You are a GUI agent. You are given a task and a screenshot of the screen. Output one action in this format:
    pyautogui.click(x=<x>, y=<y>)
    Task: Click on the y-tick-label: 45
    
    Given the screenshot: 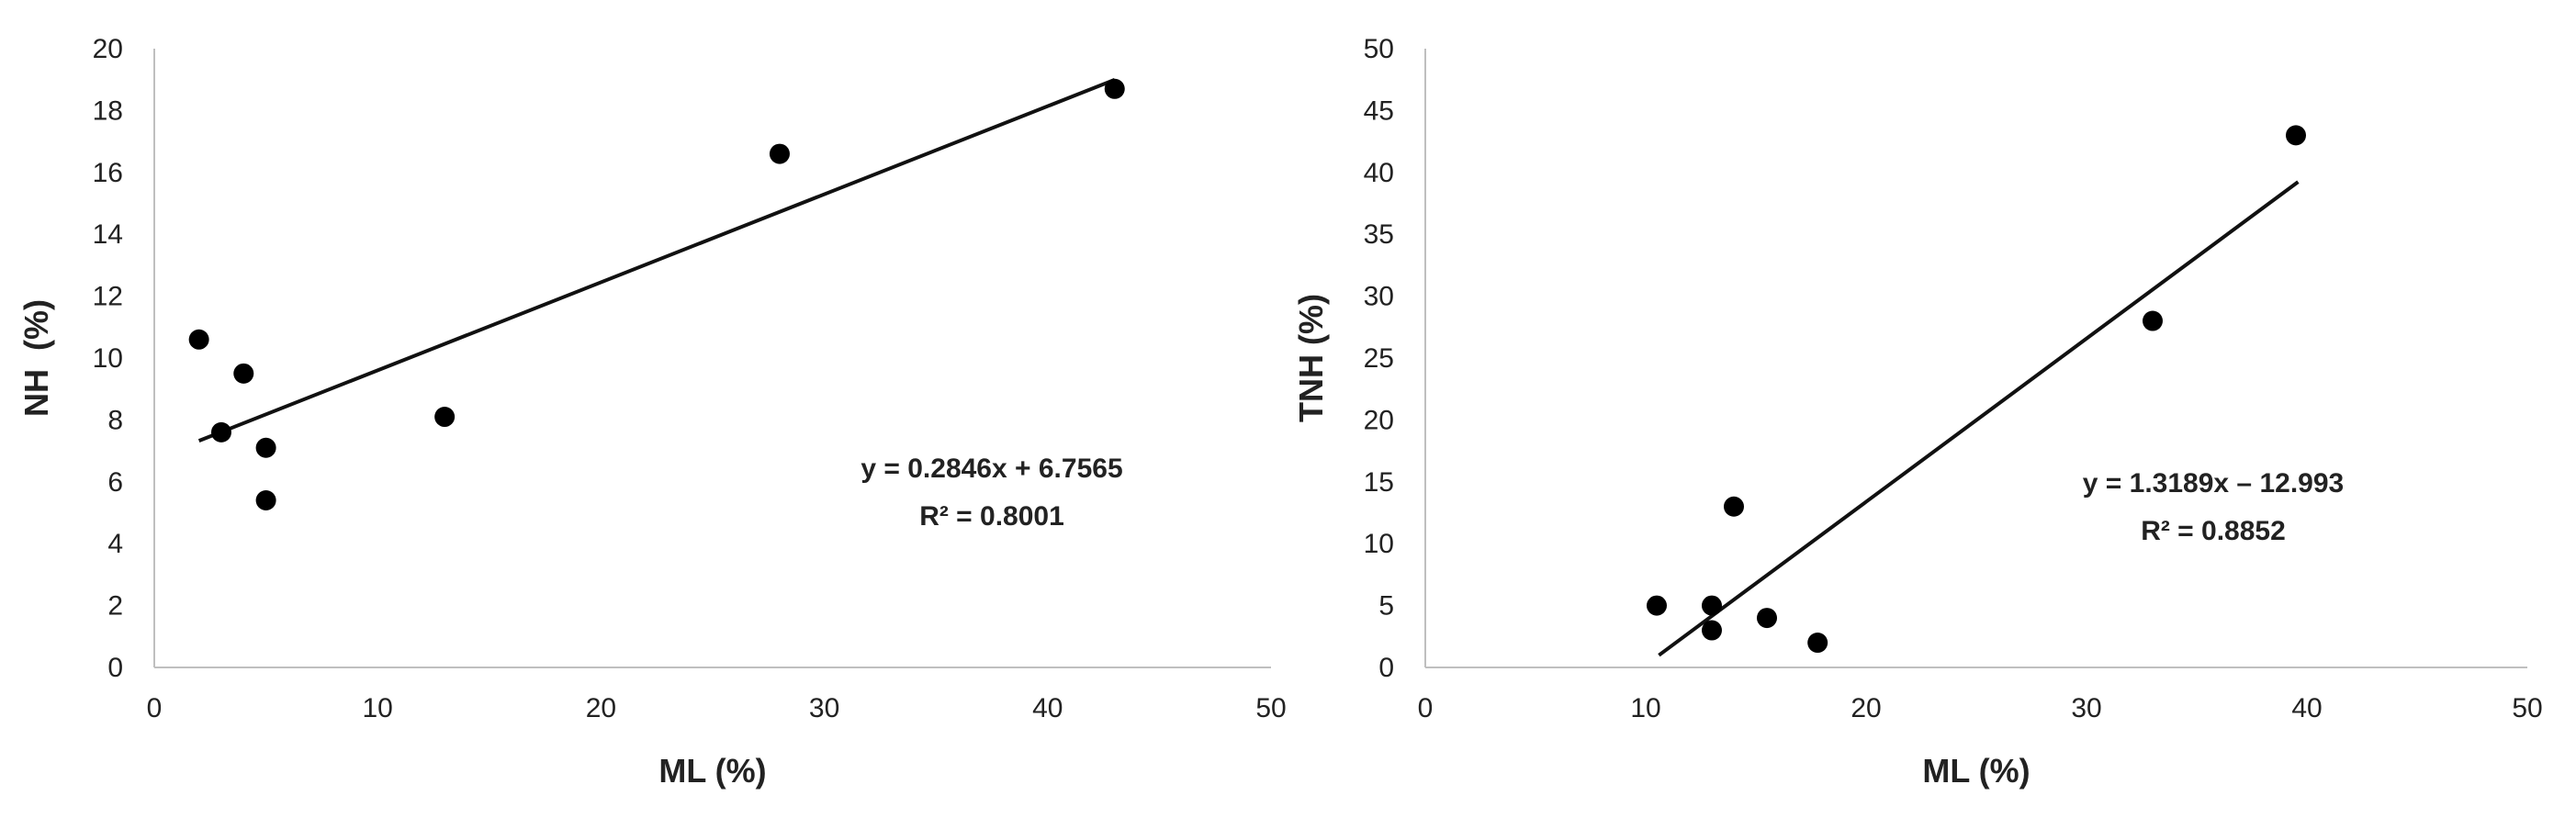 What is the action you would take?
    pyautogui.click(x=1379, y=111)
    